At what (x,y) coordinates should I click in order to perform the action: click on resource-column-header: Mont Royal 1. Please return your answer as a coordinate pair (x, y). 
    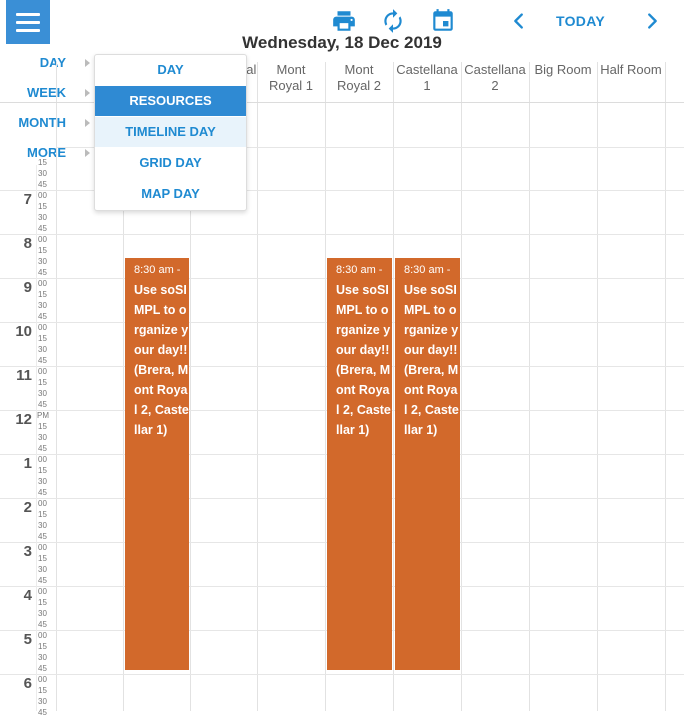
    Looking at the image, I should click on (291, 82).